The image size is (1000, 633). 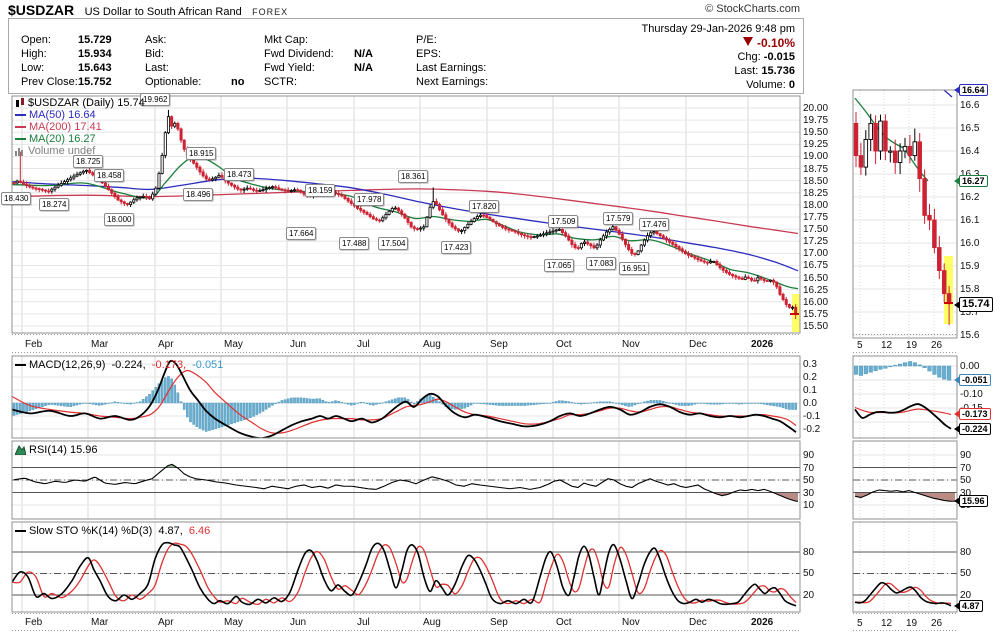 What do you see at coordinates (62, 139) in the screenshot?
I see `ma20-legend-label: MA(20) 16.27` at bounding box center [62, 139].